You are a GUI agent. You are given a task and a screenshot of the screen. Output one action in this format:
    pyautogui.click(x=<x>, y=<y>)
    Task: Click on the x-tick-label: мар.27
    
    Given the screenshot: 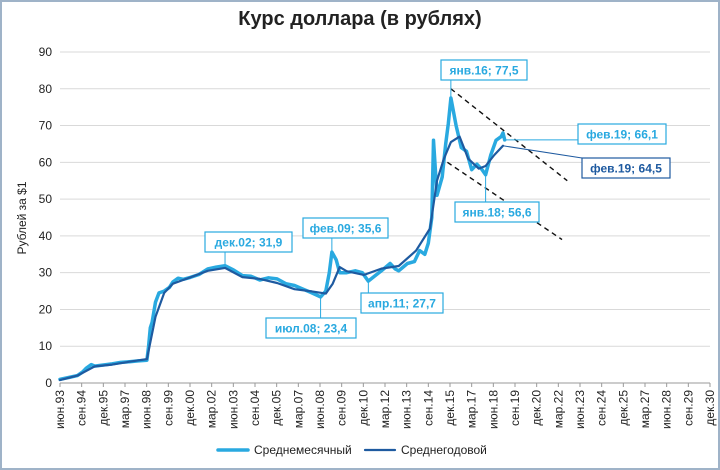 What is the action you would take?
    pyautogui.click(x=645, y=409)
    